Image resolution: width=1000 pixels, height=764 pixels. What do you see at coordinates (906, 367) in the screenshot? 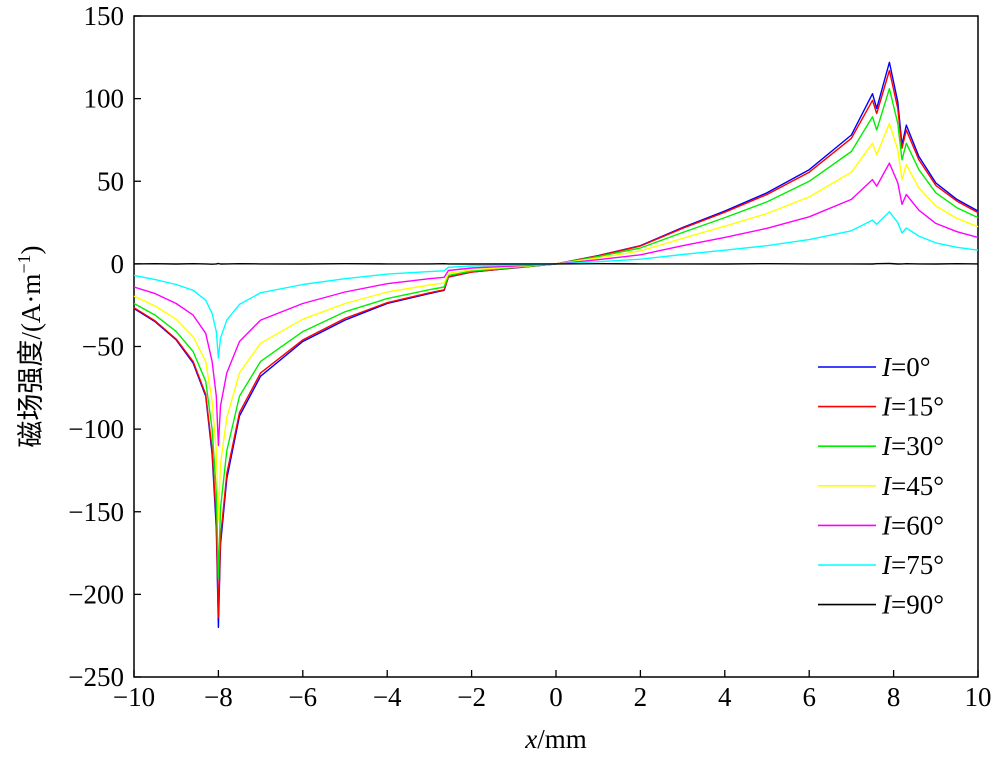
I see `legend-label: I=0°` at bounding box center [906, 367].